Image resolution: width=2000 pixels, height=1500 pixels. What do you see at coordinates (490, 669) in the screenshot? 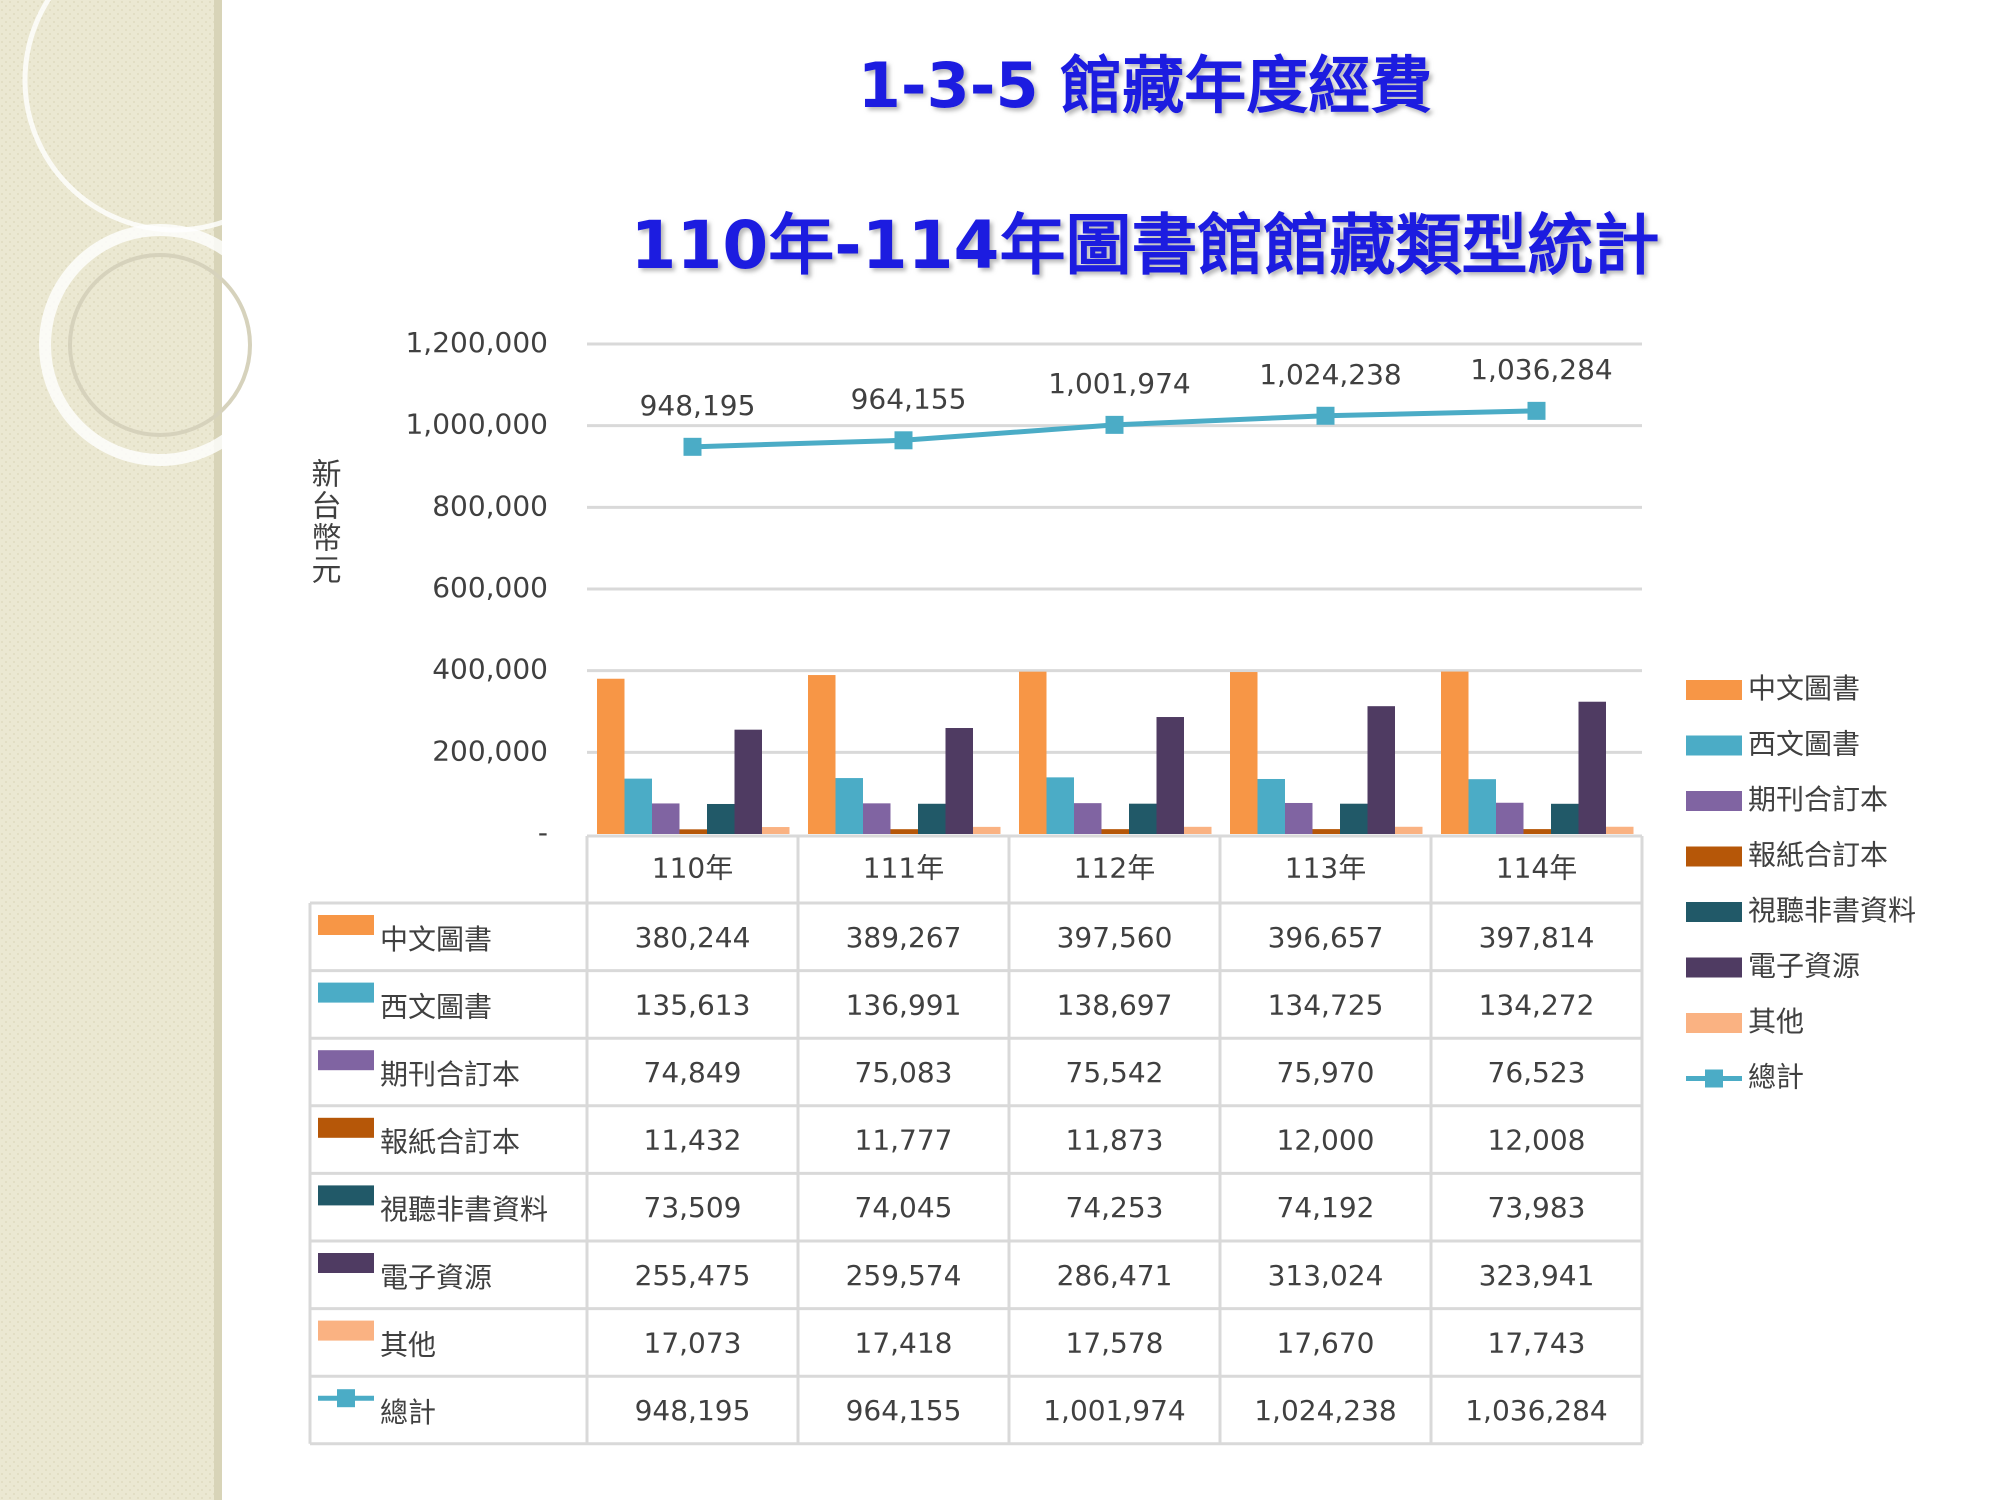
I see `y-tick-label: 400,000` at bounding box center [490, 669].